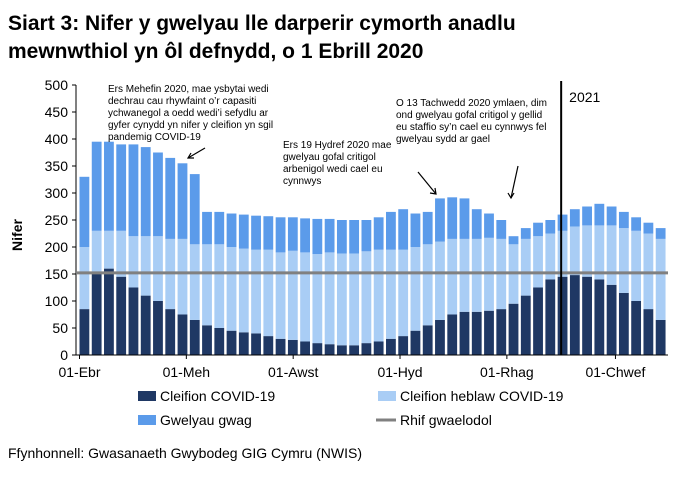 This screenshot has height=477, width=685. Describe the element at coordinates (217, 396) in the screenshot. I see `legend-label: Cleifion COVID-19` at that location.